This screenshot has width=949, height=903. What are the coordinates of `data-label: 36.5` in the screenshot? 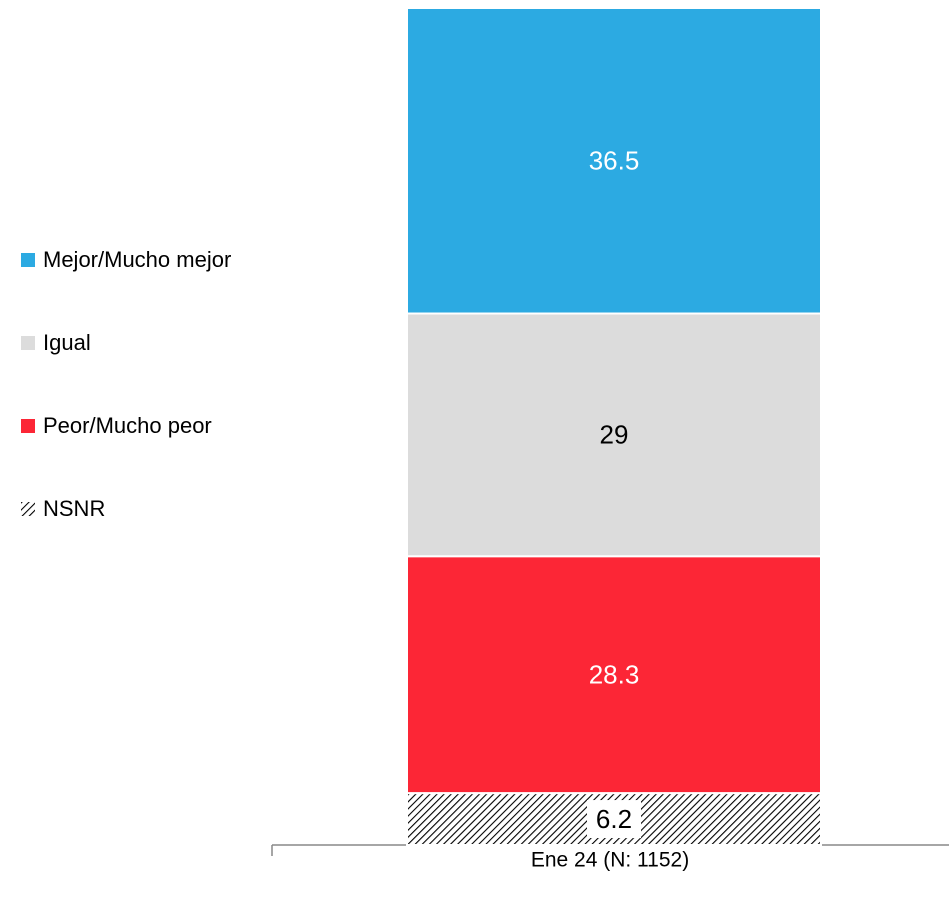 It's located at (614, 161).